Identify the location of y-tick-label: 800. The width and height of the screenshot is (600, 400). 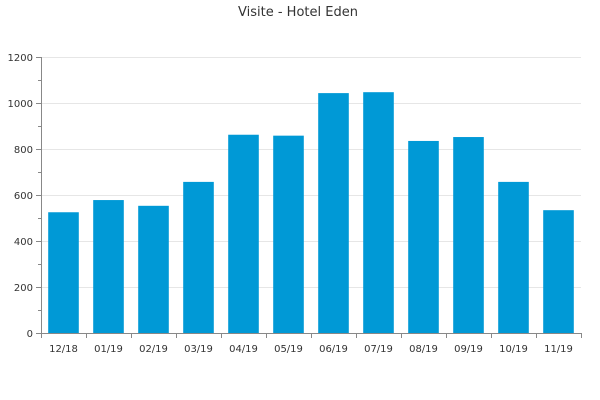
(23, 150).